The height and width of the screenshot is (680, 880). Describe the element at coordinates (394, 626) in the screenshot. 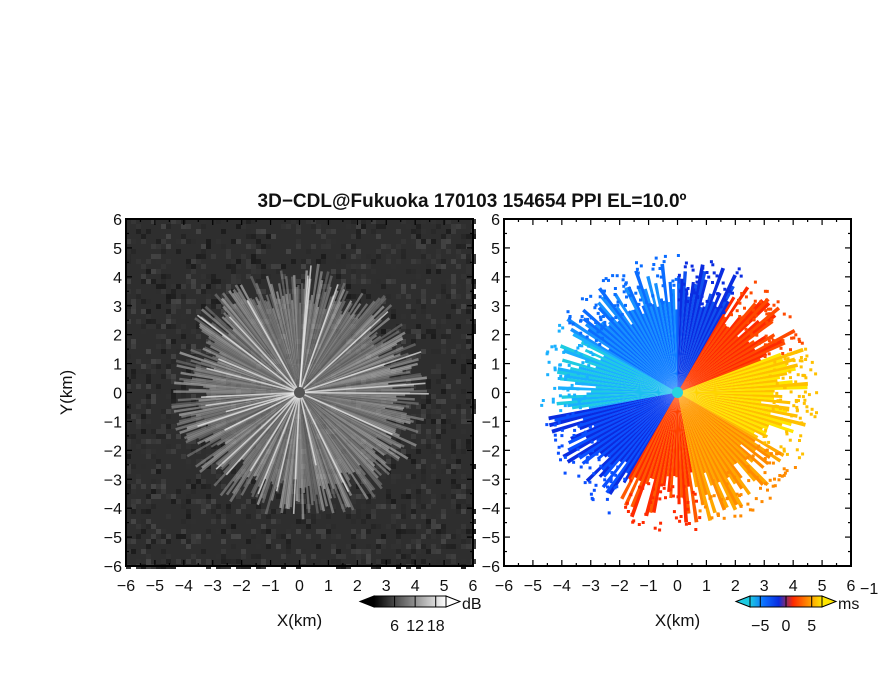

I see `colorbar-tick-label: 6` at that location.